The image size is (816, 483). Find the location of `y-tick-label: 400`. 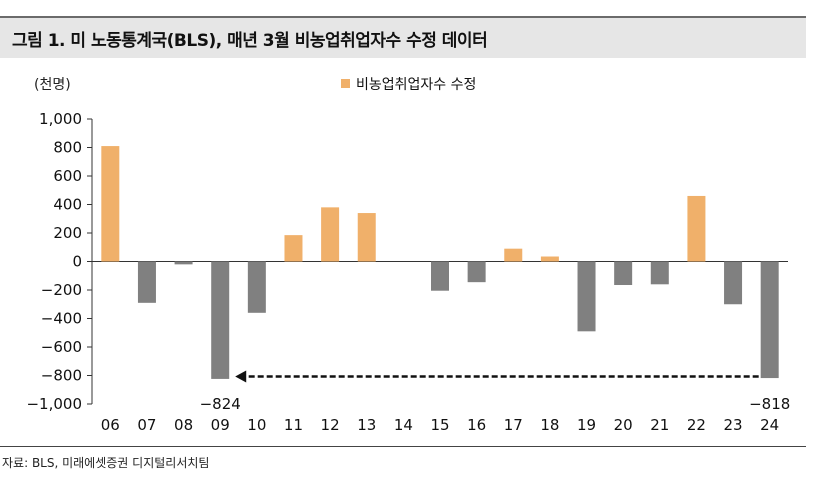

y-tick-label: 400 is located at coordinates (67, 205).